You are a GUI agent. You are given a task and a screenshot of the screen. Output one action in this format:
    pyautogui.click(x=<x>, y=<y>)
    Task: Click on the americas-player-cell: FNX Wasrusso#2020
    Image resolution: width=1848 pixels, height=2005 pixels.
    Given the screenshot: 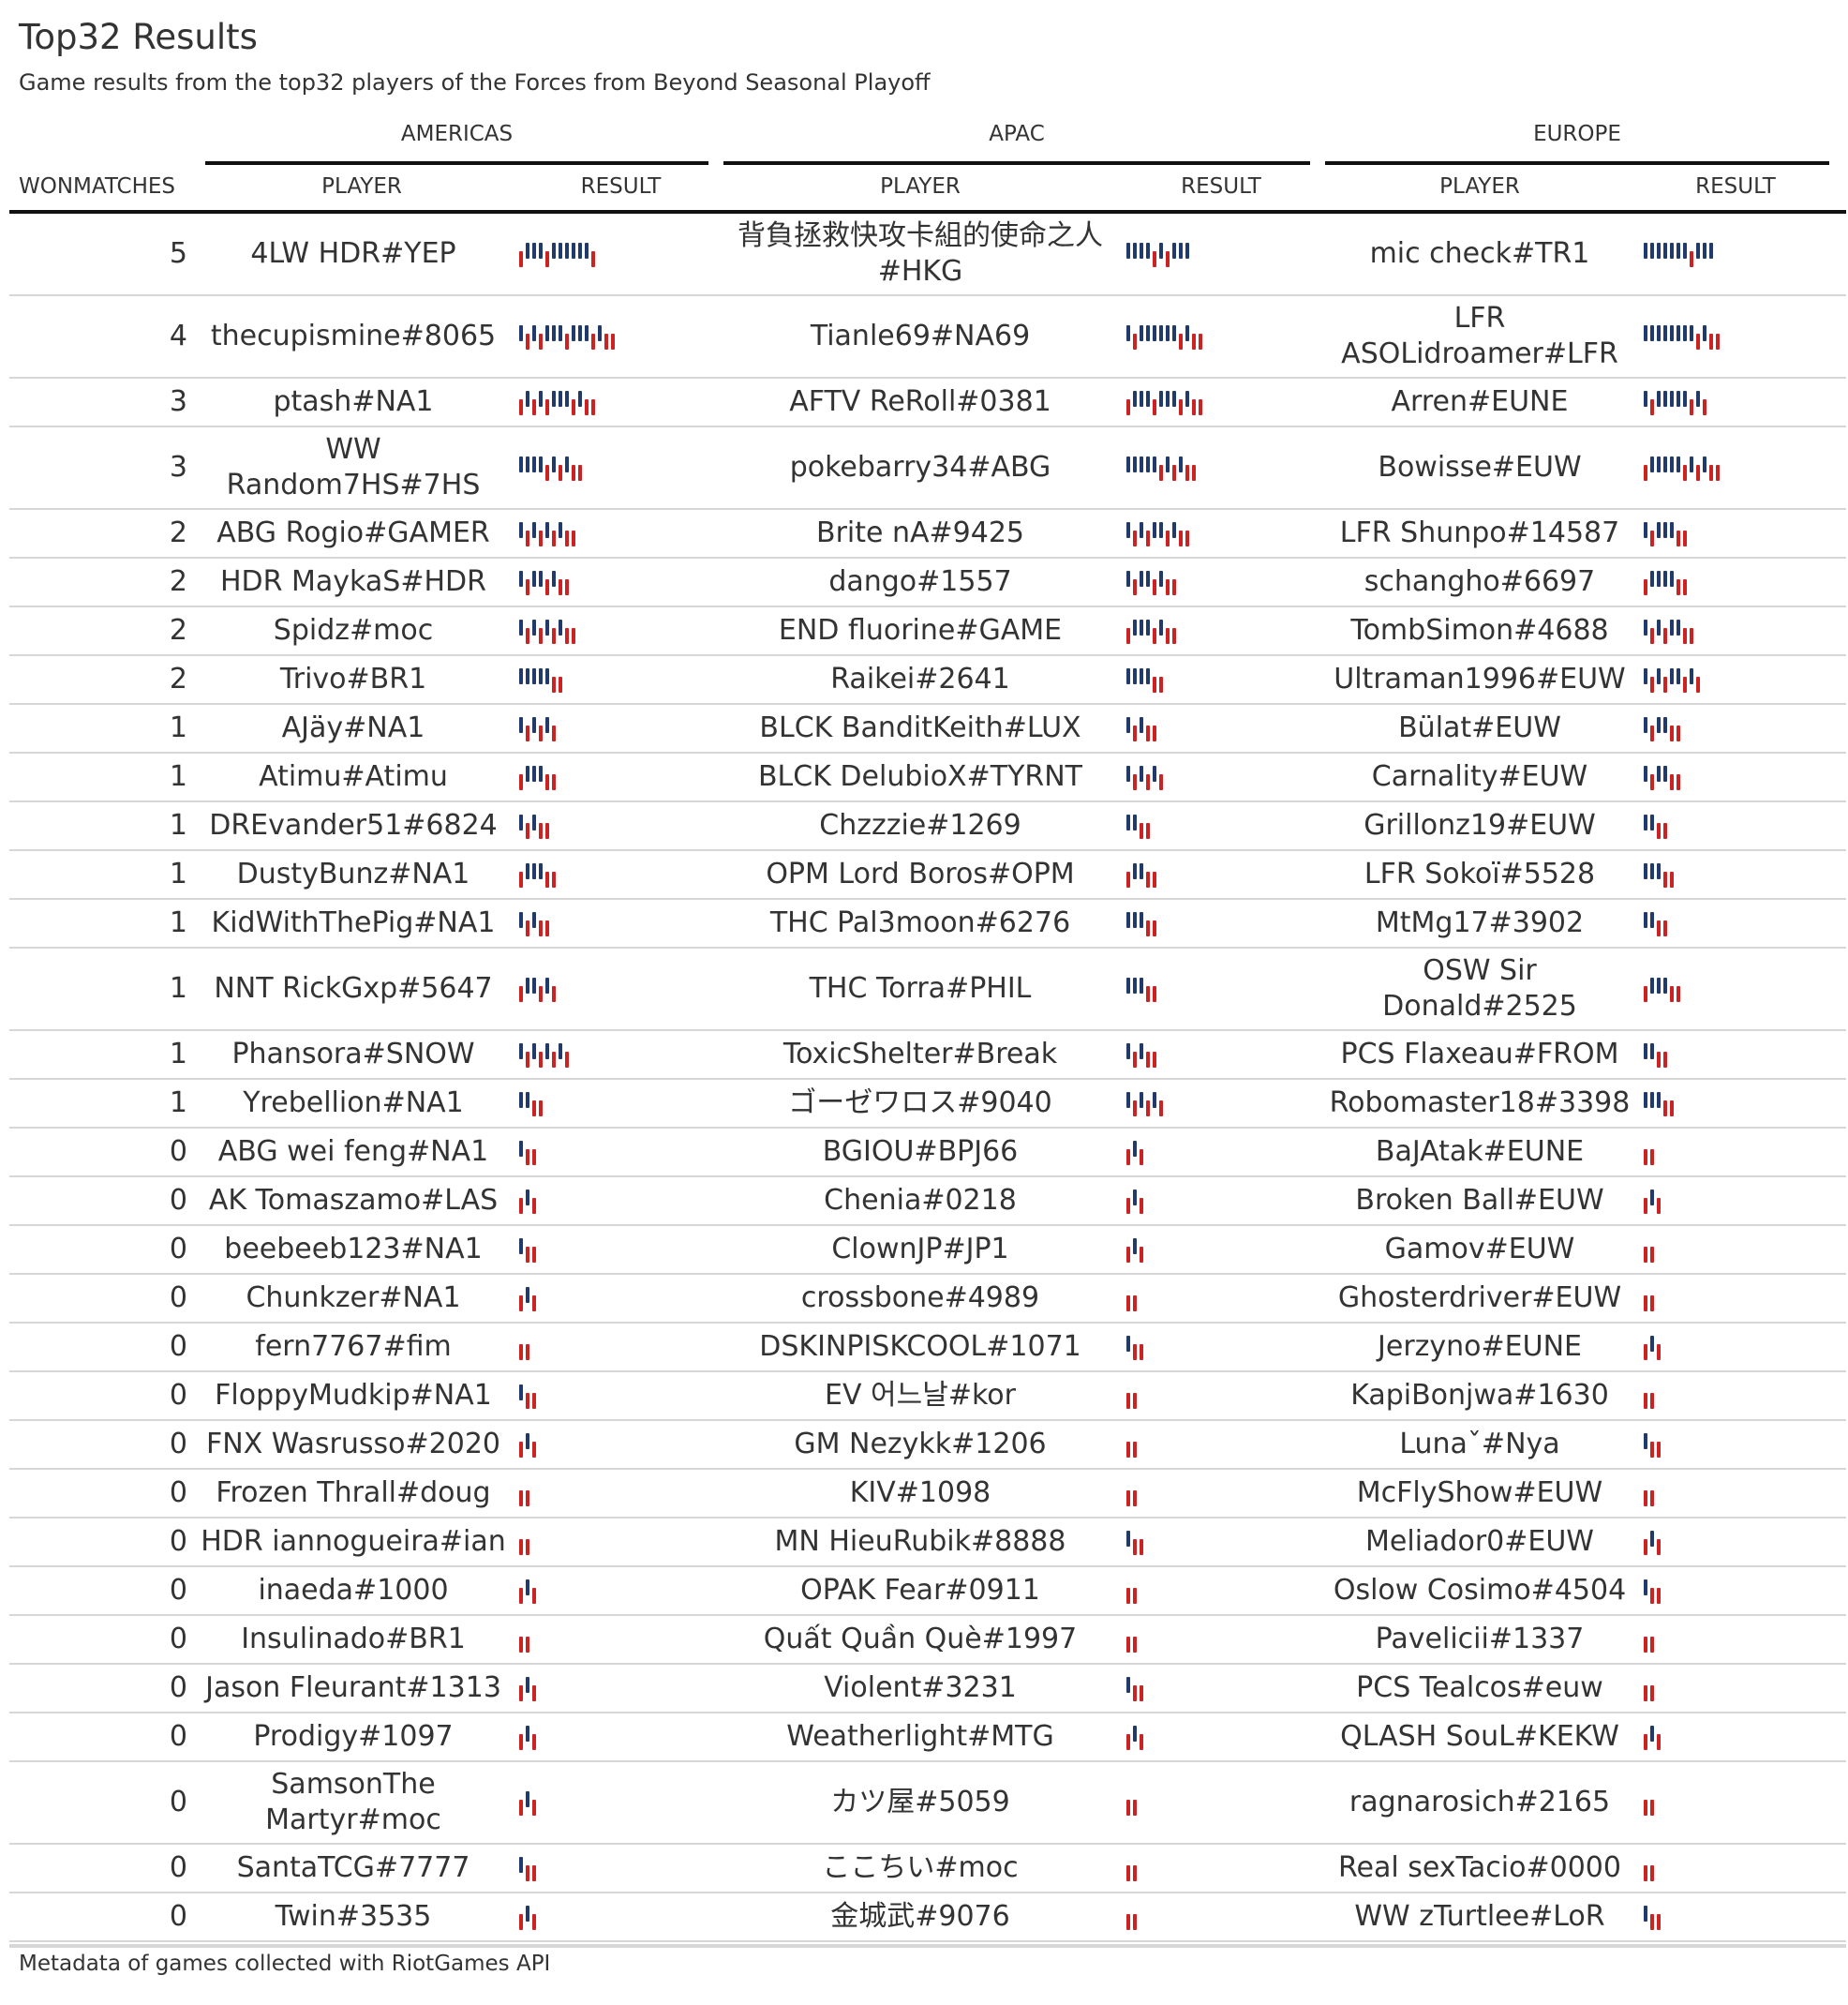 What is the action you would take?
    pyautogui.click(x=353, y=1445)
    